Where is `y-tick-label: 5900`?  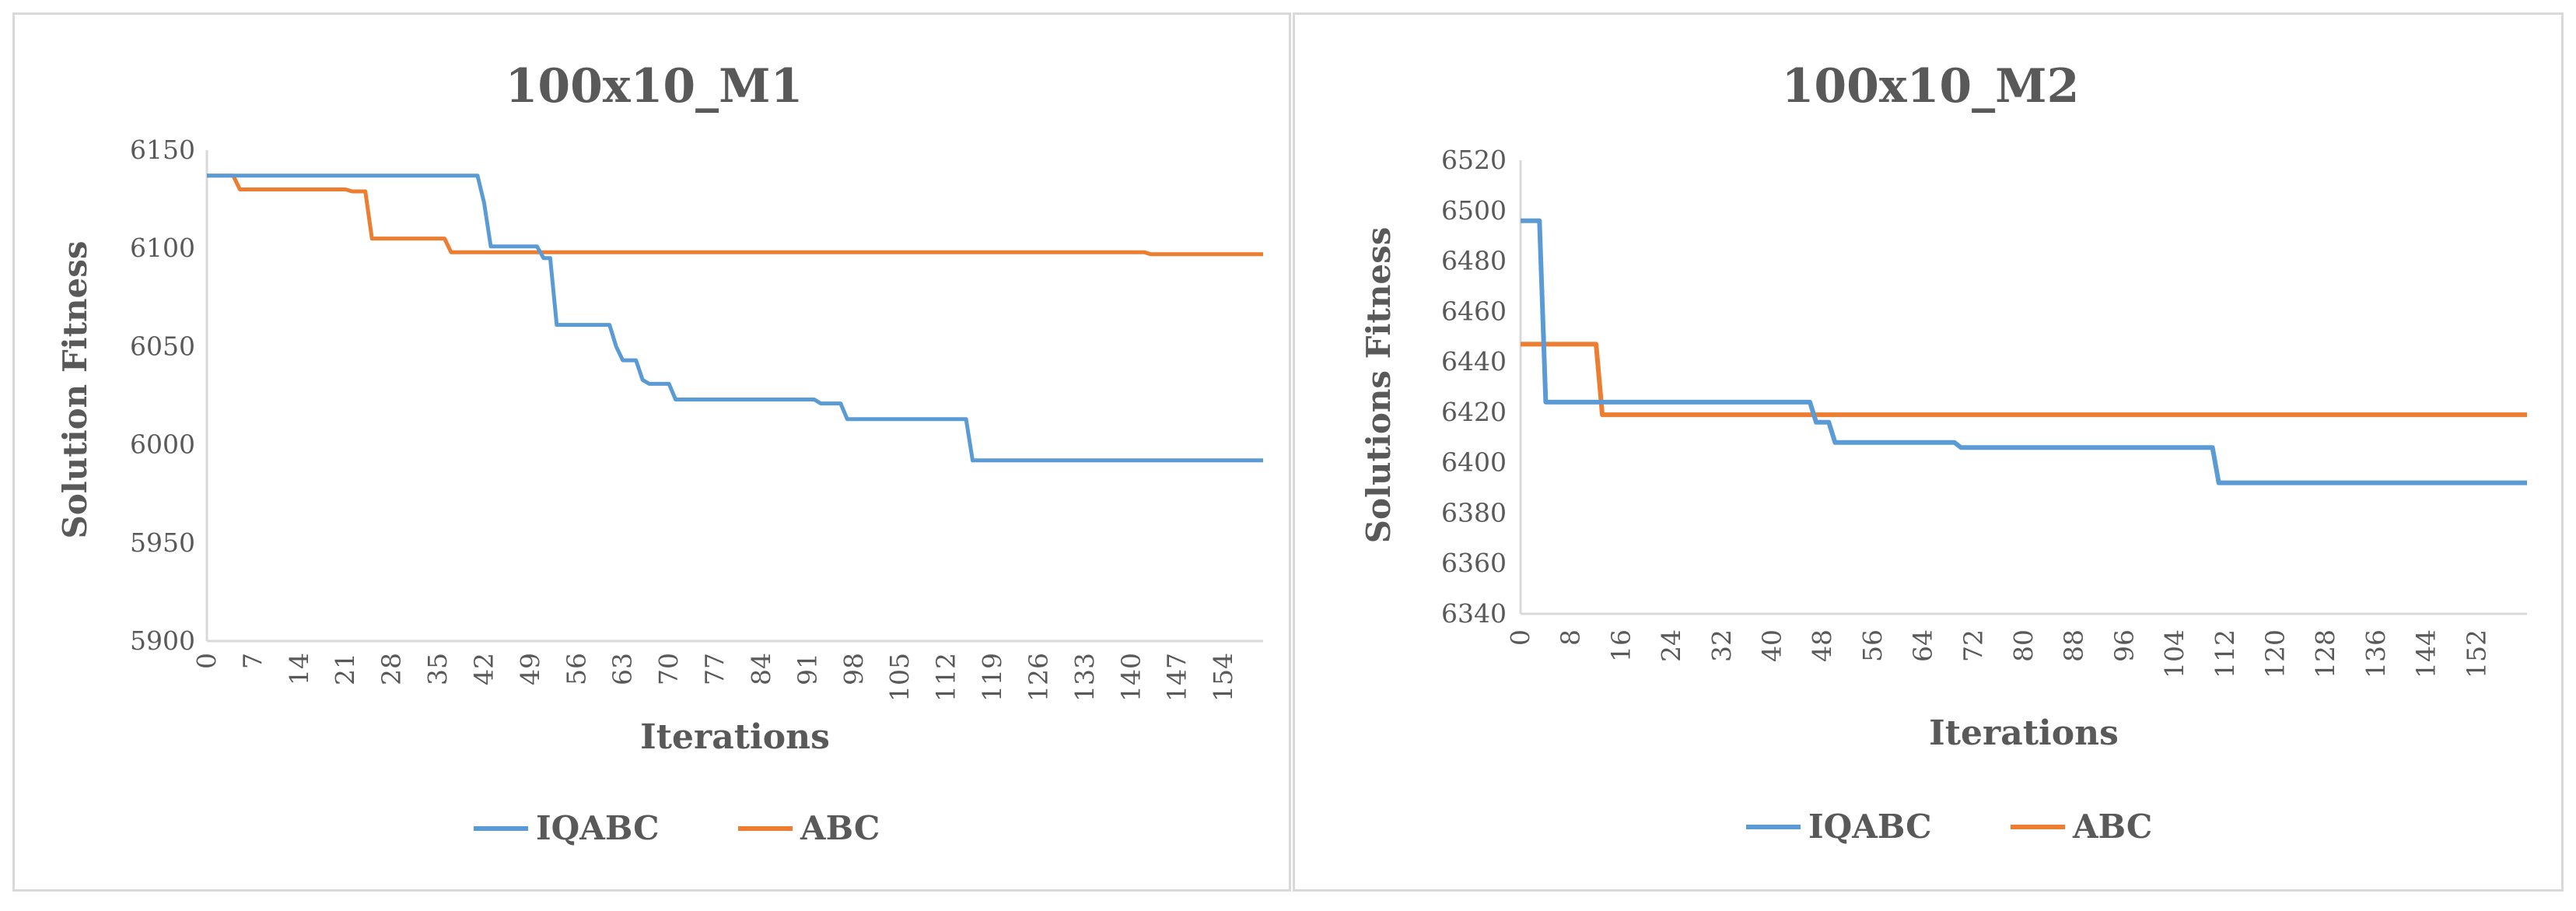 y-tick-label: 5900 is located at coordinates (163, 640).